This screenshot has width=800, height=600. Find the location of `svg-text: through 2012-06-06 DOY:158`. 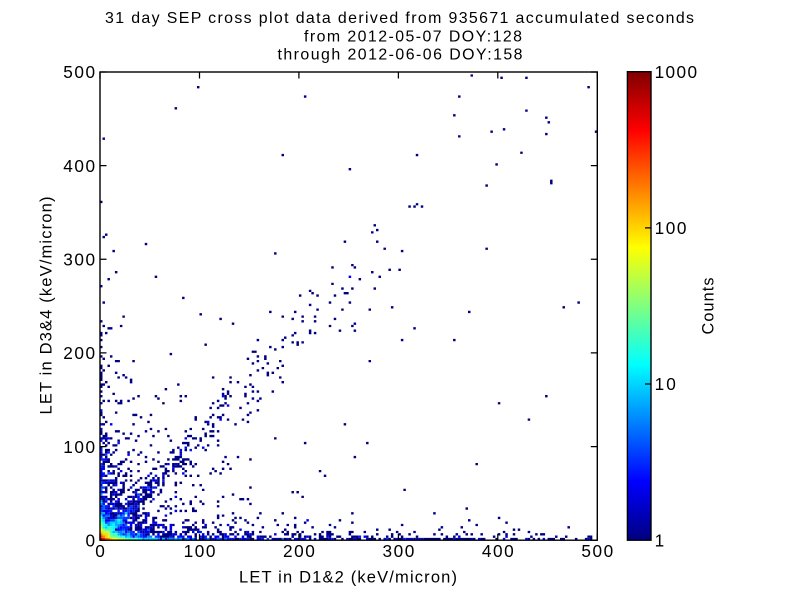

svg-text: through 2012-06-06 DOY:158 is located at coordinates (400, 55).